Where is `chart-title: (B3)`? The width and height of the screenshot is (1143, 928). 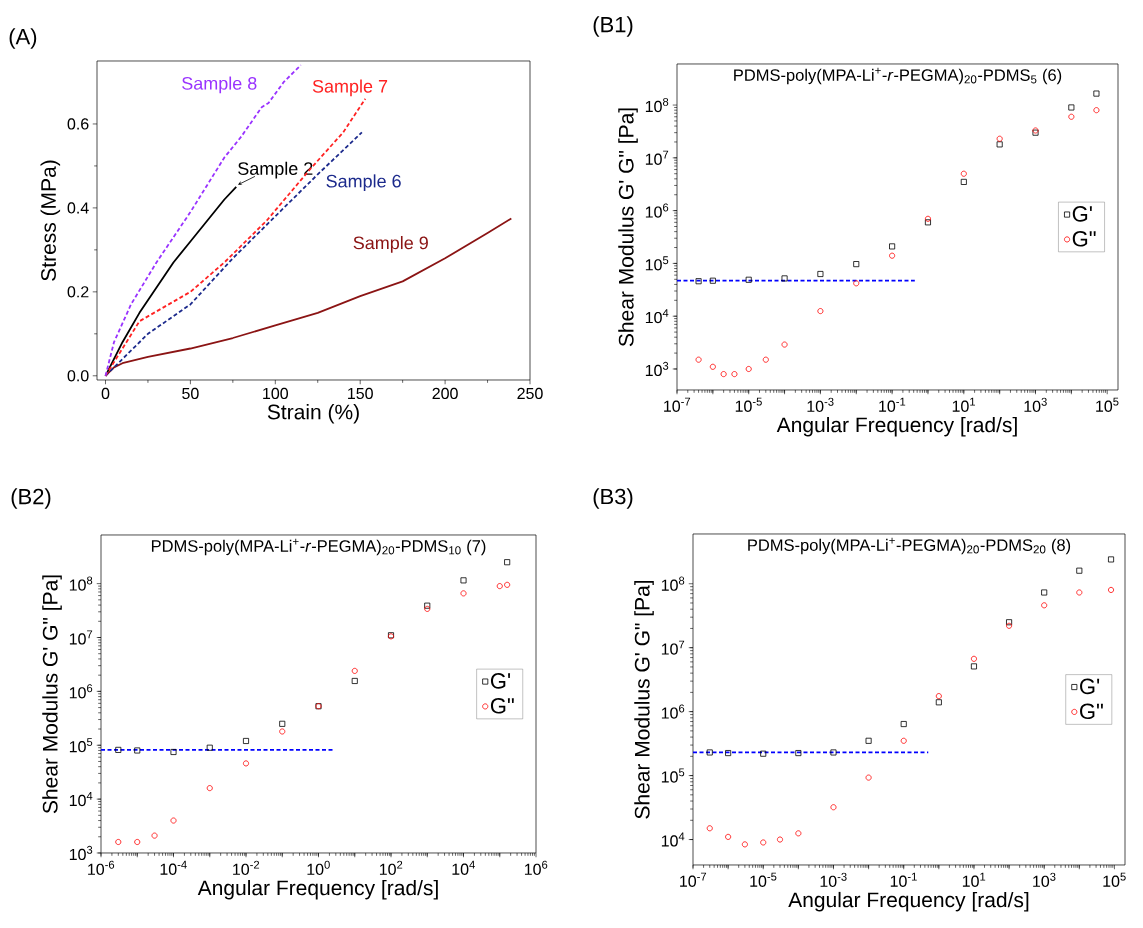
chart-title: (B3) is located at coordinates (613, 498).